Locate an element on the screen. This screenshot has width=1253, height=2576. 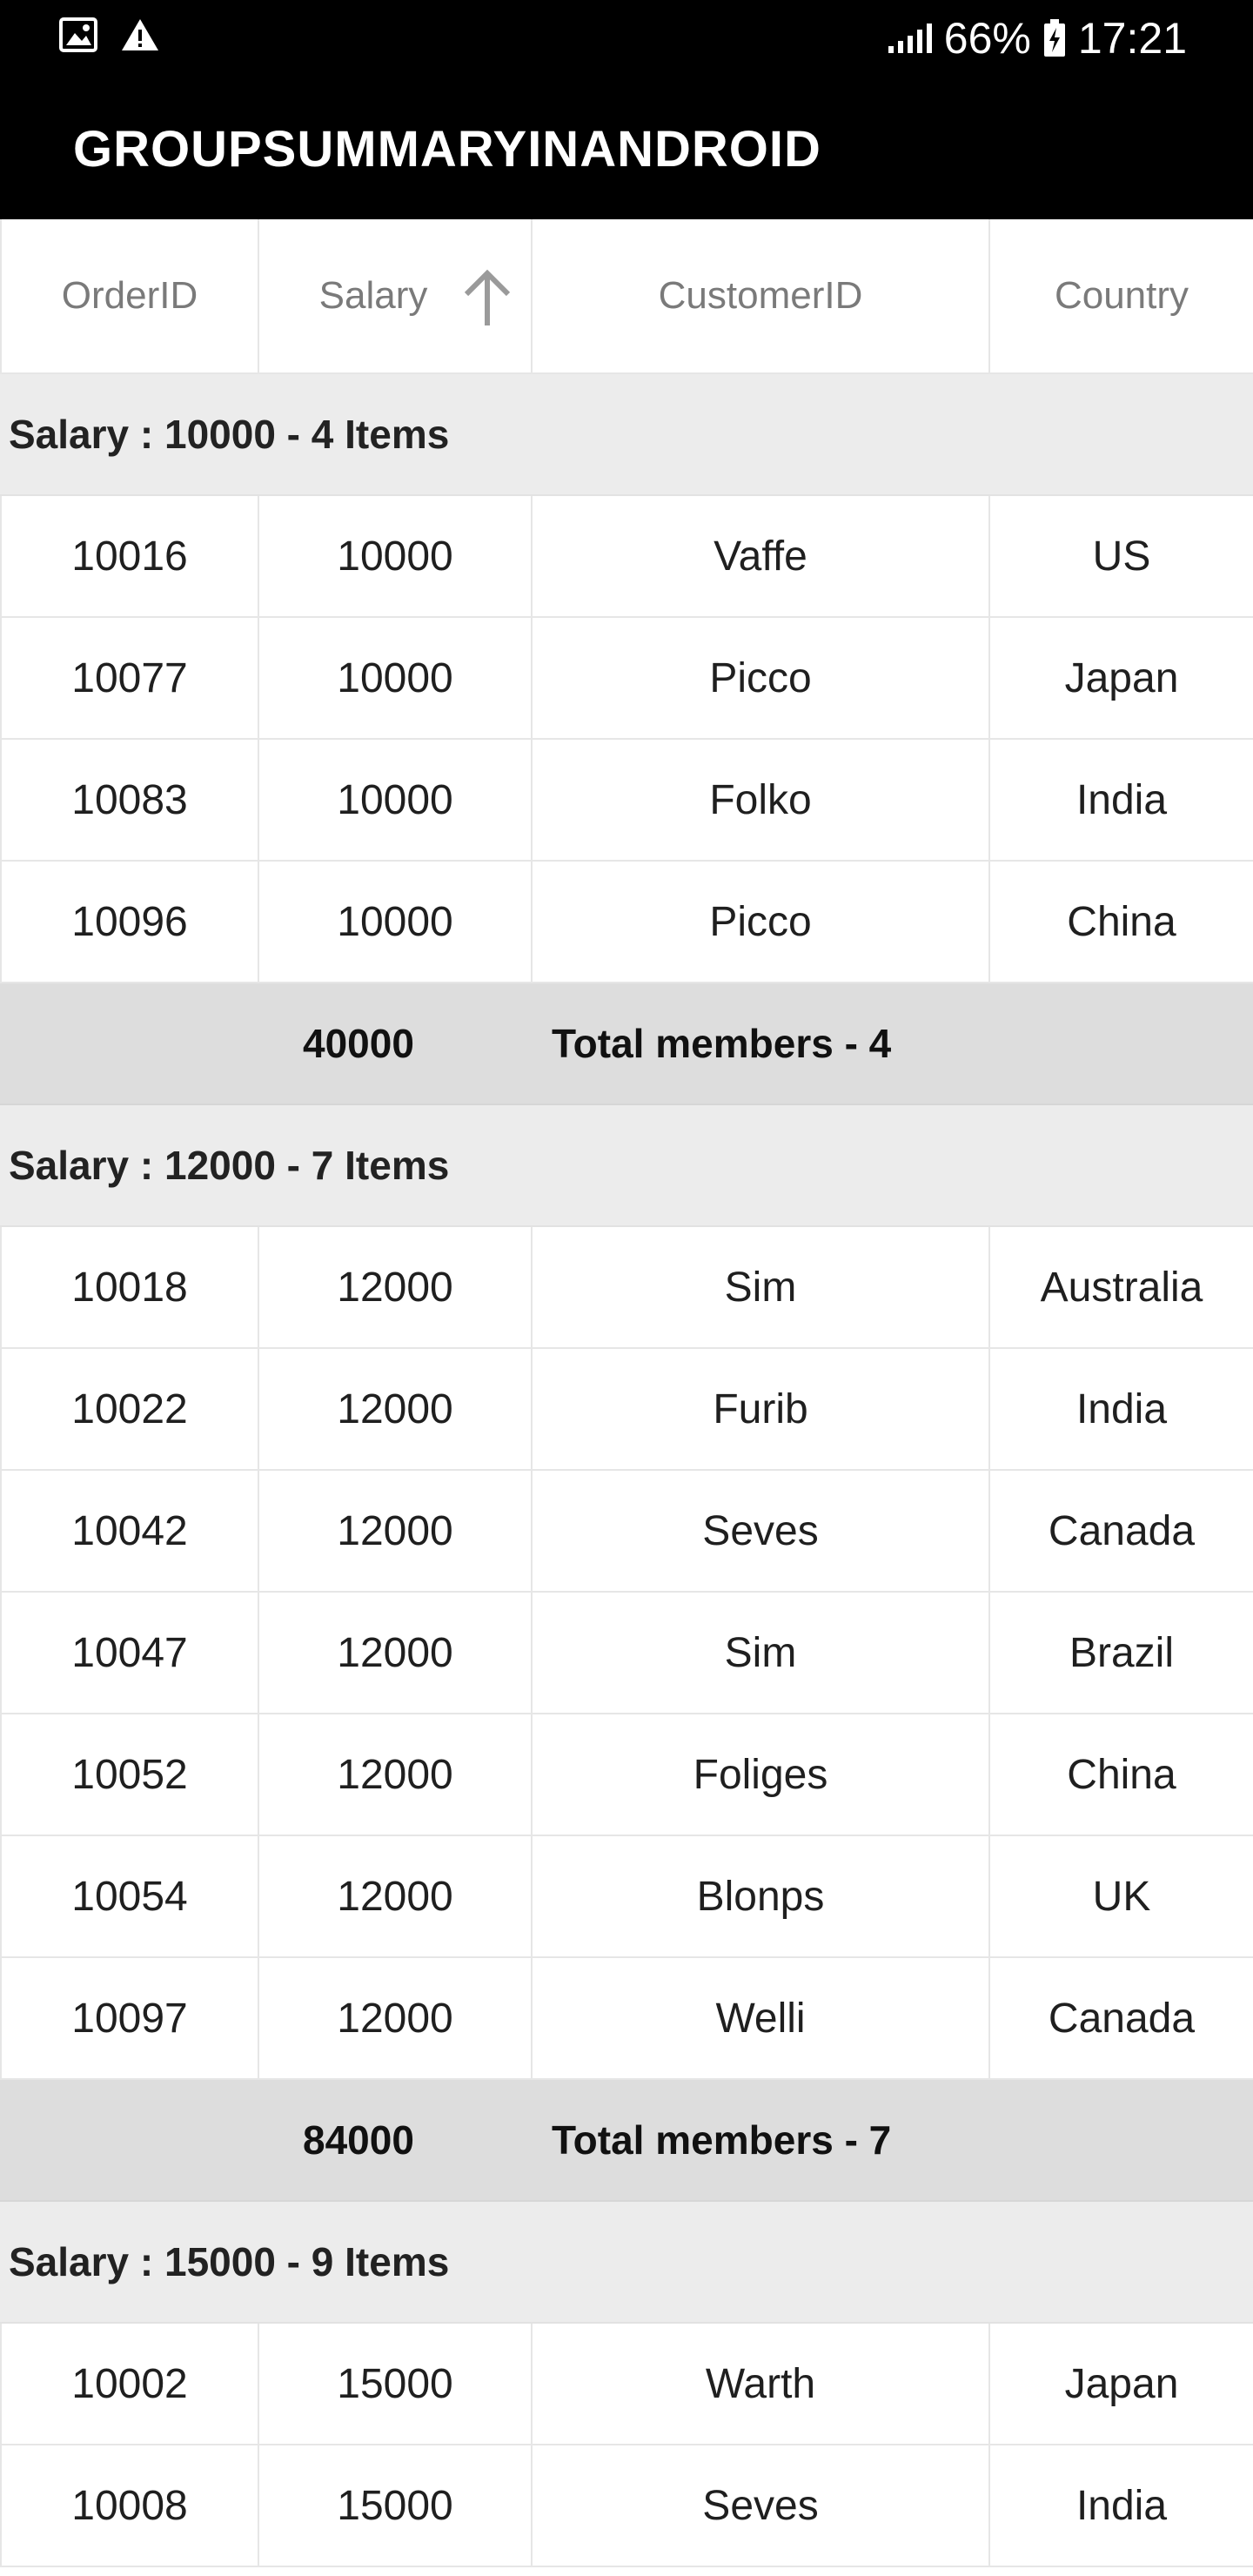
cell-orderid: 10052 is located at coordinates (129, 1775).